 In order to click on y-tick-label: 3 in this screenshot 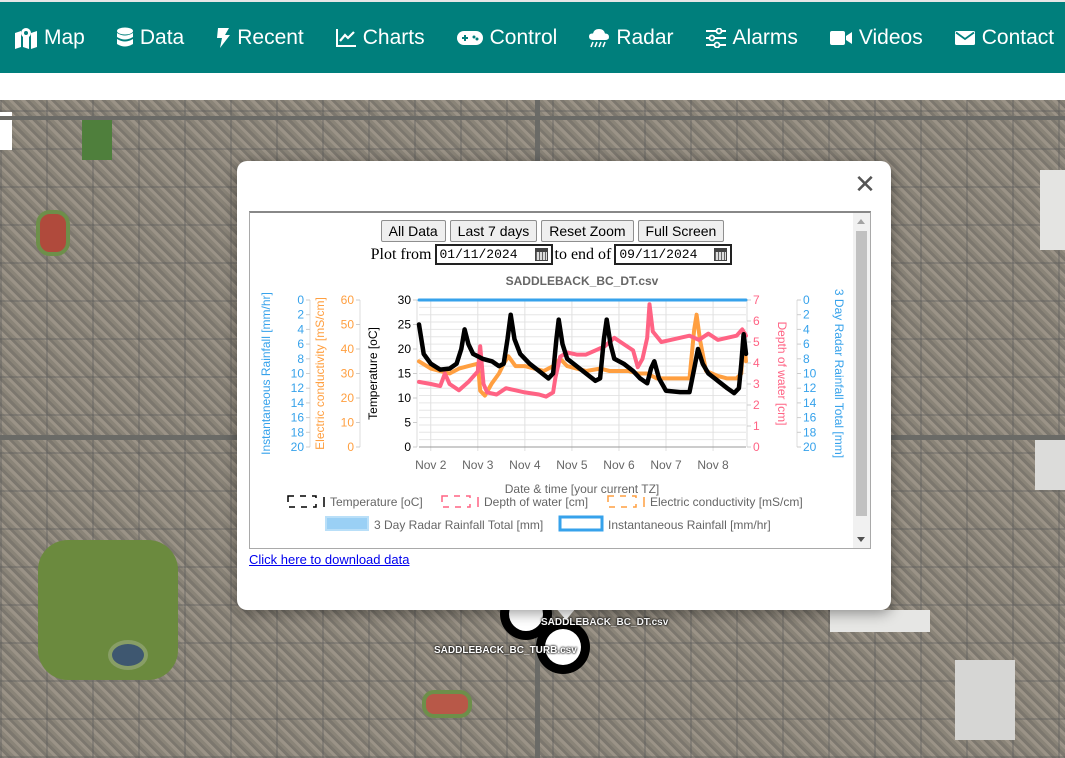, I will do `click(756, 384)`.